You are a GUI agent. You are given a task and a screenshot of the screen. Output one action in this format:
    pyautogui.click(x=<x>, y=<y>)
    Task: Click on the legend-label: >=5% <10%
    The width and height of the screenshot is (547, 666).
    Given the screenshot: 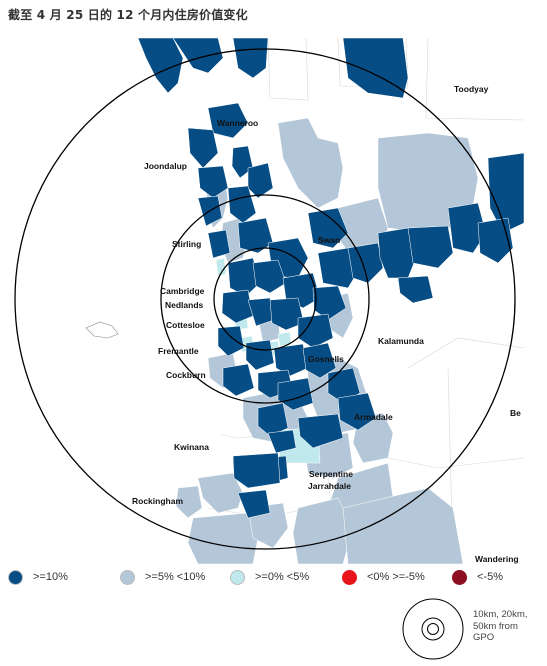 What is the action you would take?
    pyautogui.click(x=175, y=577)
    